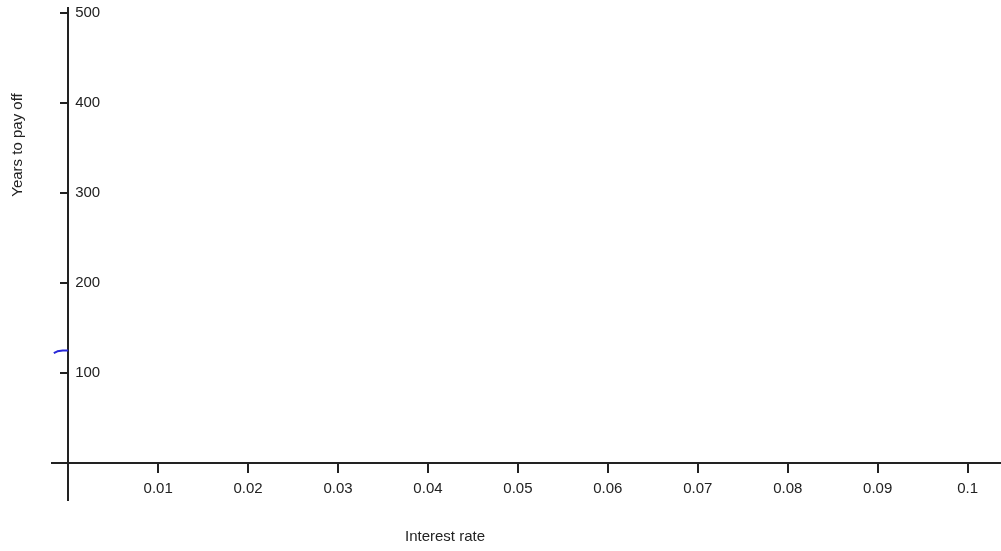 The width and height of the screenshot is (1001, 551). I want to click on x-tick-label: 0.02, so click(248, 488).